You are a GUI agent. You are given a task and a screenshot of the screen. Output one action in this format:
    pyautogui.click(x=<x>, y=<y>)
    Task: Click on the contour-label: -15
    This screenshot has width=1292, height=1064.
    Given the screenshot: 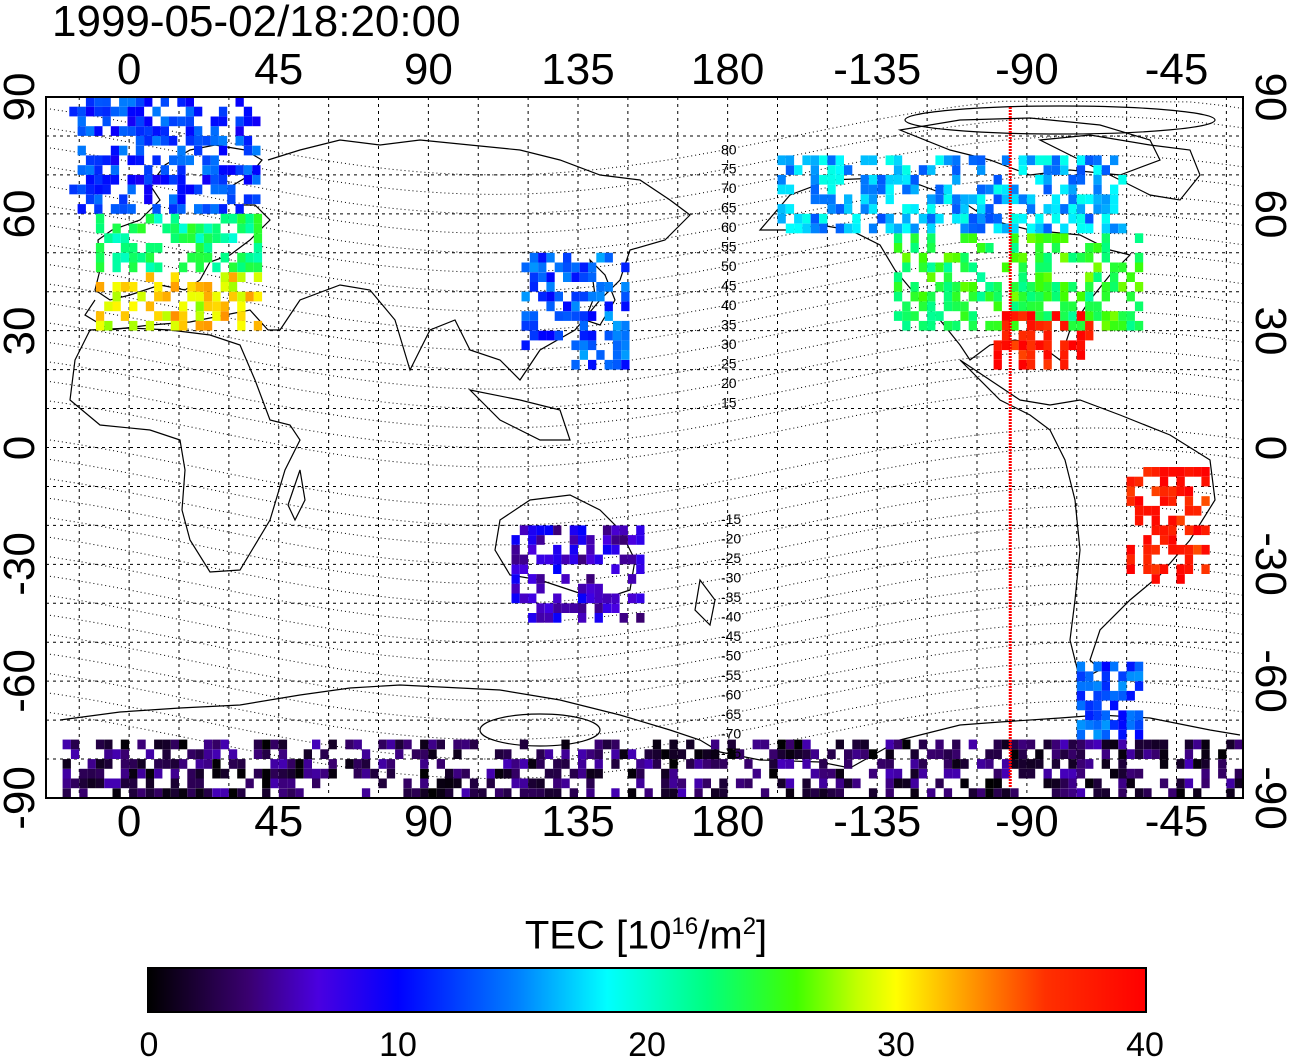 What is the action you would take?
    pyautogui.click(x=731, y=519)
    